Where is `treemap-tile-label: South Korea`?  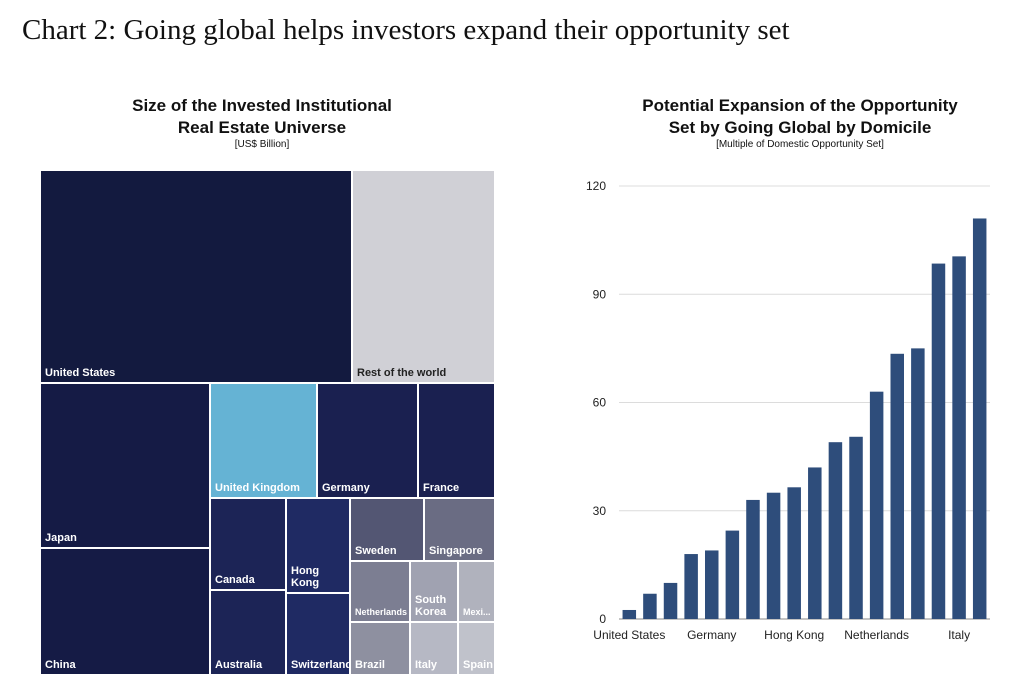
treemap-tile-label: South Korea is located at coordinates (431, 606).